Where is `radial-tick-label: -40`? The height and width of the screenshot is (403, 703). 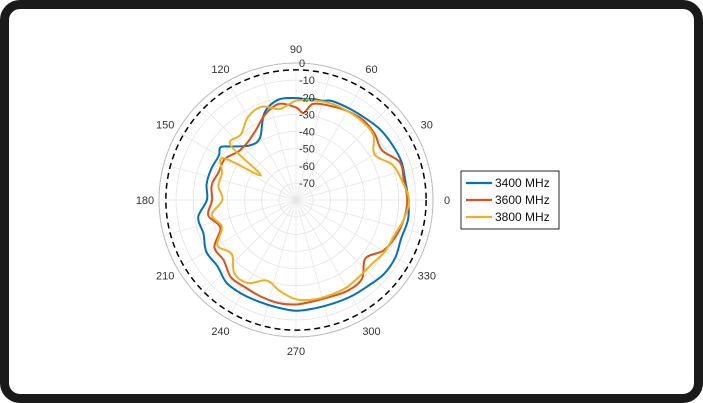
radial-tick-label: -40 is located at coordinates (307, 133).